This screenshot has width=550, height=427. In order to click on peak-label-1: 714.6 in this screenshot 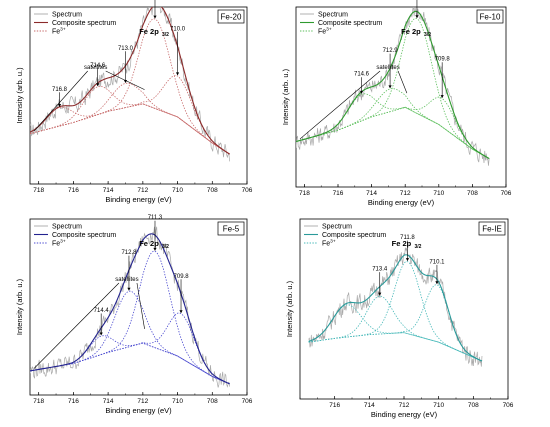, I will do `click(98, 66)`.